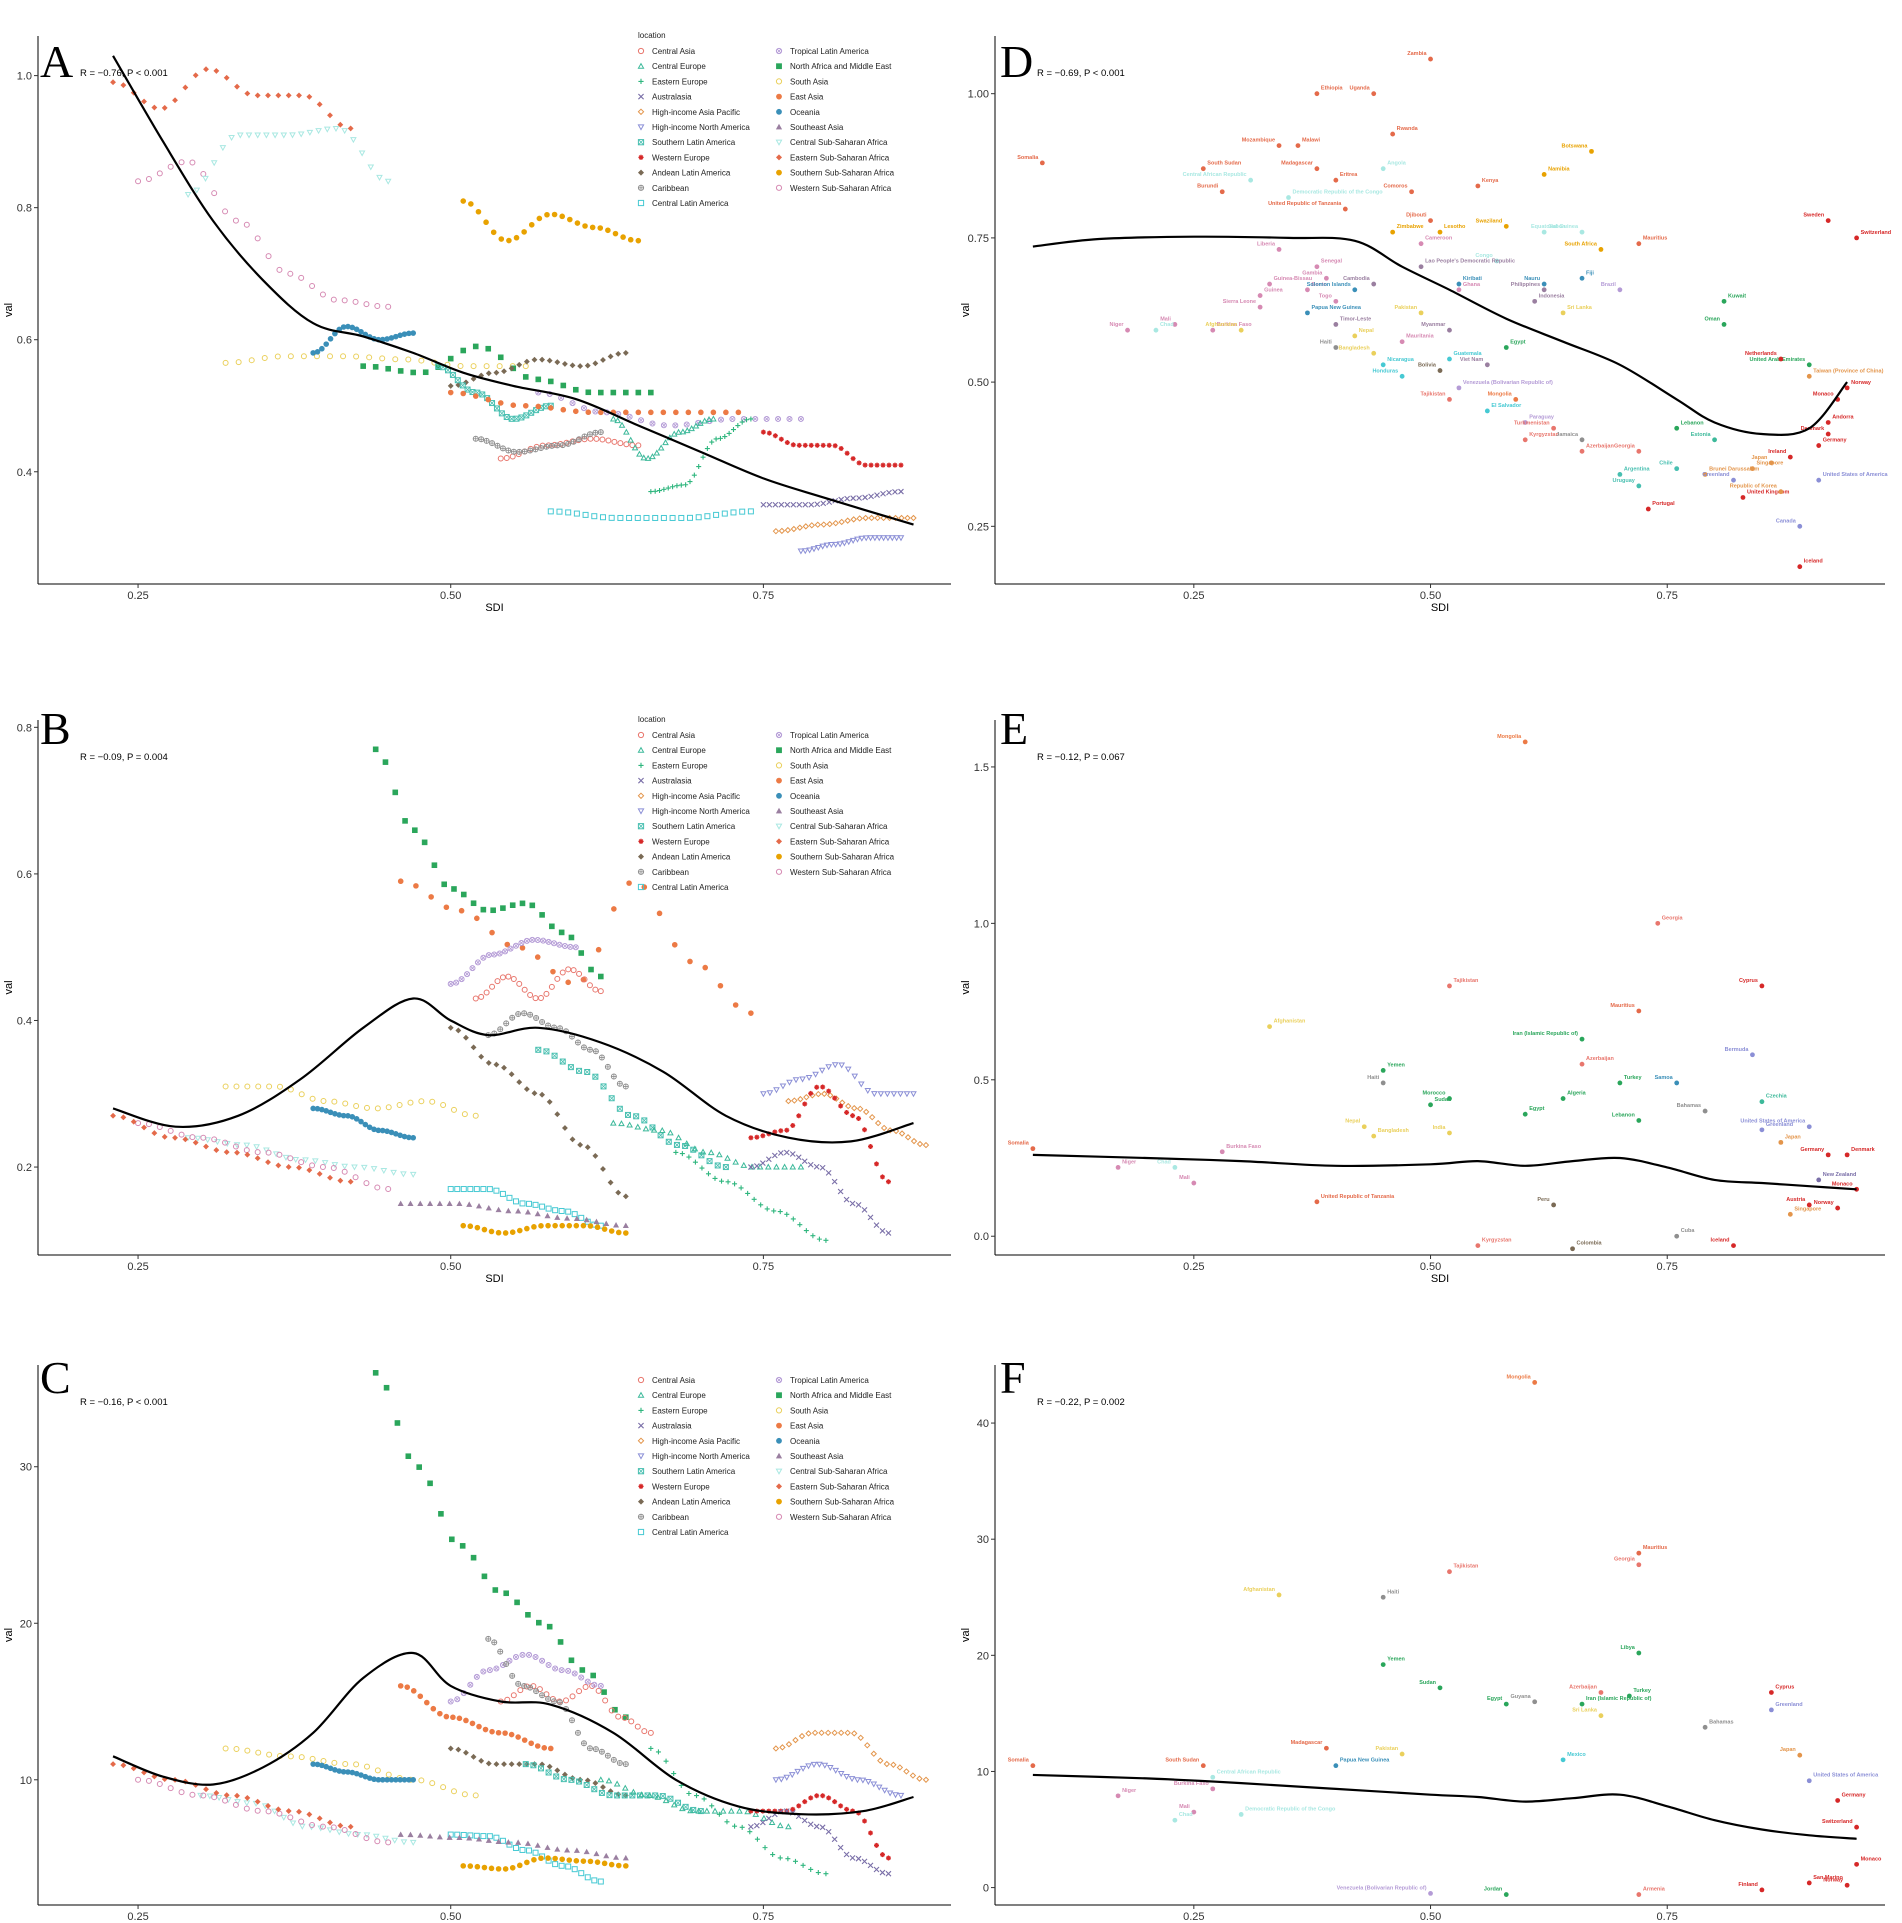 This screenshot has width=1902, height=1923. What do you see at coordinates (1769, 464) in the screenshot?
I see `country-label: Singapore` at bounding box center [1769, 464].